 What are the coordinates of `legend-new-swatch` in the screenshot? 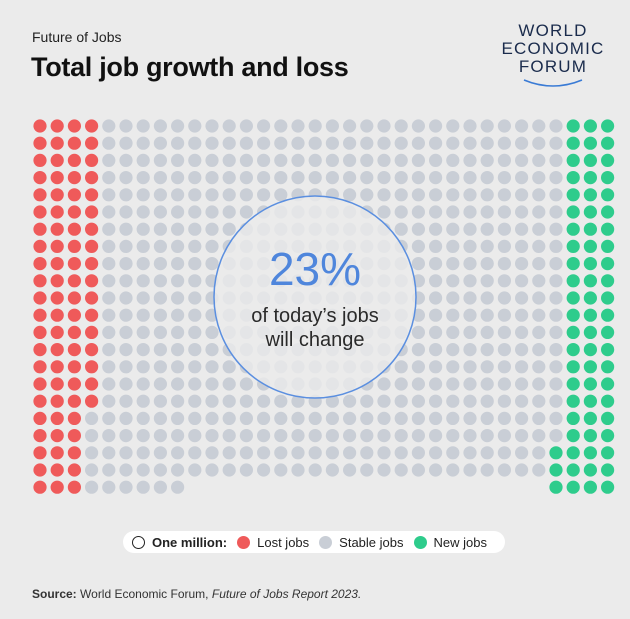 It's located at (420, 542).